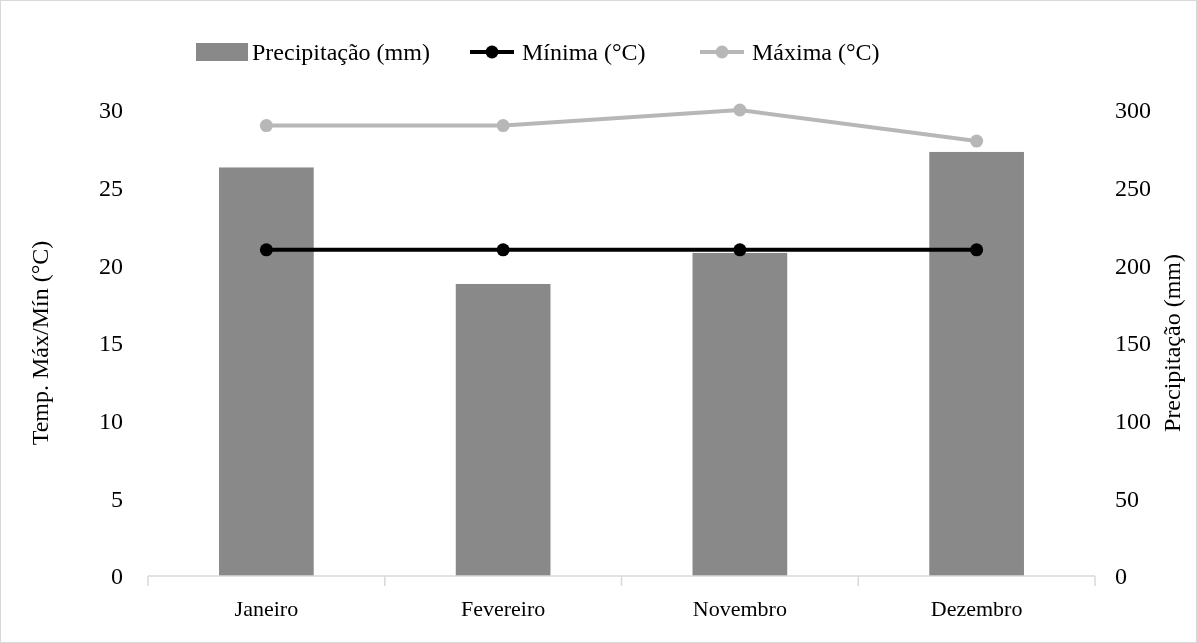  What do you see at coordinates (266, 608) in the screenshot?
I see `x-tick-label: Janeiro` at bounding box center [266, 608].